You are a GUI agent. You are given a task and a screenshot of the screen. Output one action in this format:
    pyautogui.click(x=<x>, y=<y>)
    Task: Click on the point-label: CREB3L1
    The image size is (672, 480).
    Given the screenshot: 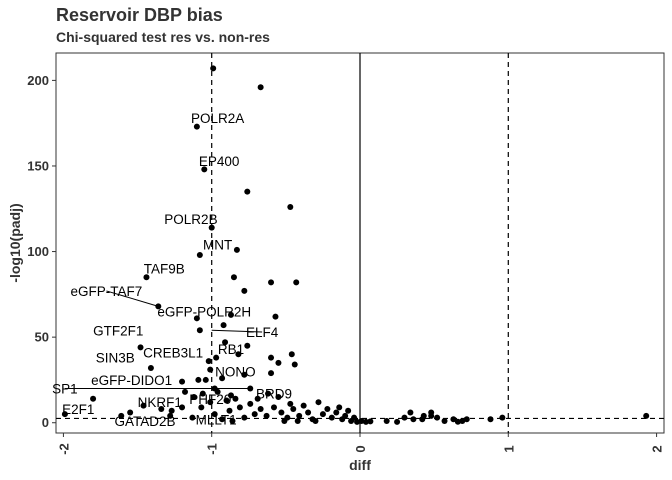 What is the action you would take?
    pyautogui.click(x=173, y=353)
    